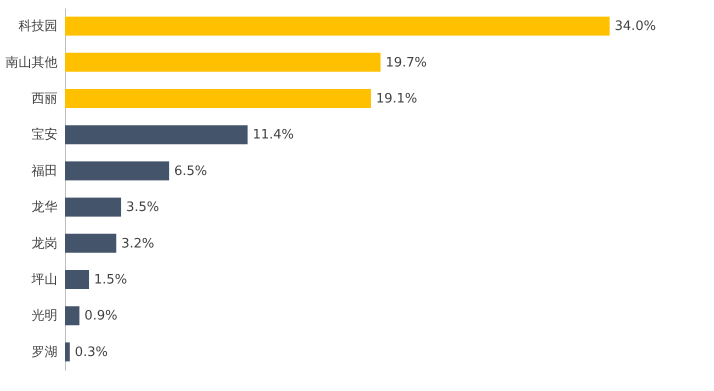 This screenshot has width=714, height=391. What do you see at coordinates (45, 171) in the screenshot?
I see `y-tick-label: 福田` at bounding box center [45, 171].